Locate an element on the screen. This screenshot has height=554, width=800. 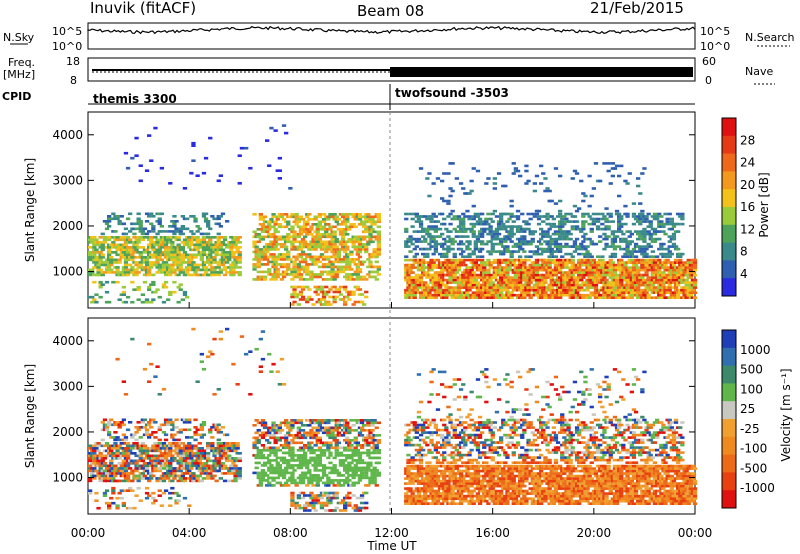
nsky-ytick-bottom: 10^0 is located at coordinates (67, 46).